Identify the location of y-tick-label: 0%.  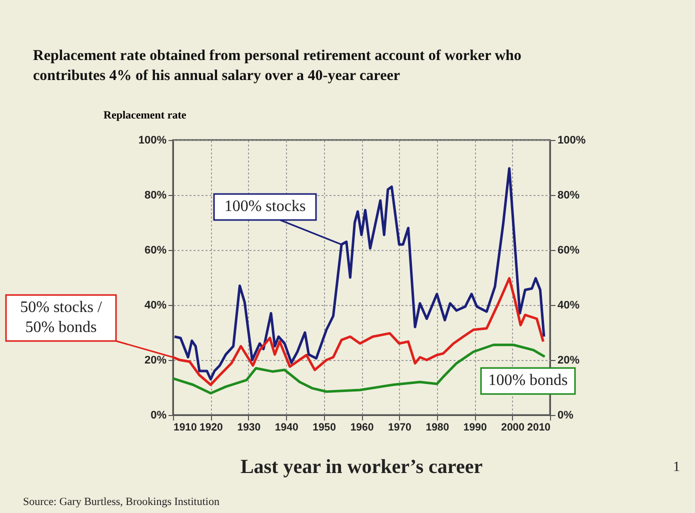
(158, 416).